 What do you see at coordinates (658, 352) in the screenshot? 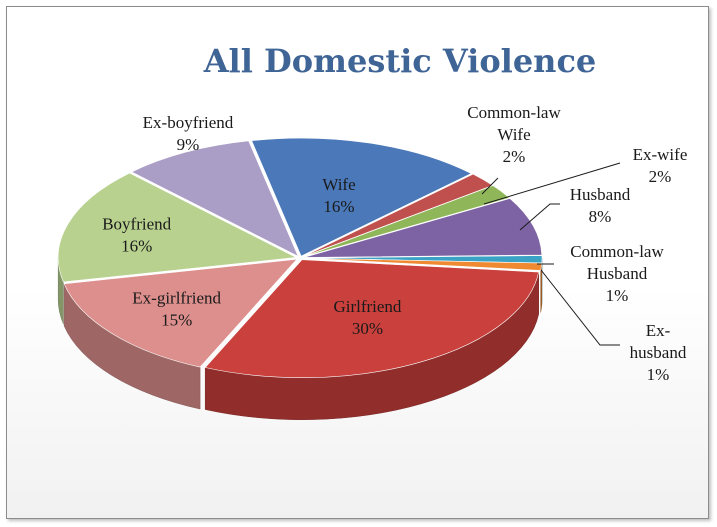
I see `slice-label-ex-husband-line2: husband` at bounding box center [658, 352].